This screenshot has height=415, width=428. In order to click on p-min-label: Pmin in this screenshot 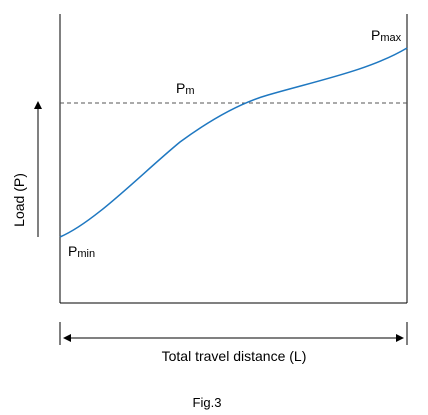, I will do `click(81, 251)`.